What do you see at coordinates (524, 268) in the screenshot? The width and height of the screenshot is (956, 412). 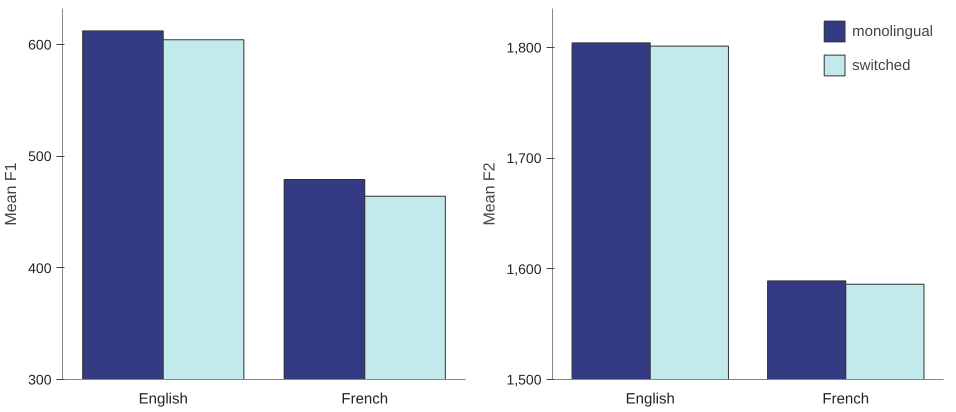 I see `y-tick-label: 1,600` at bounding box center [524, 268].